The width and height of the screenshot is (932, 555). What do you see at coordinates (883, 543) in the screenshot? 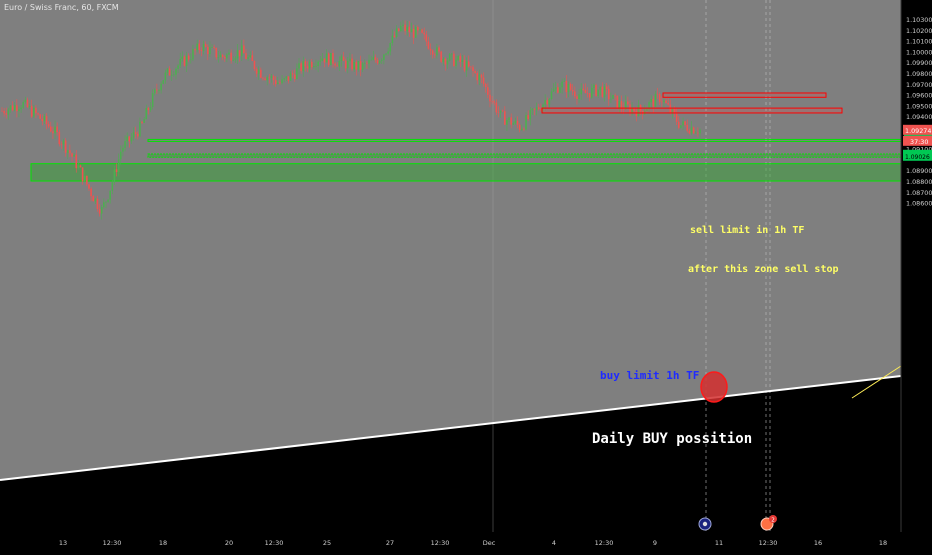
I see `x-tick-label: 18` at bounding box center [883, 543].